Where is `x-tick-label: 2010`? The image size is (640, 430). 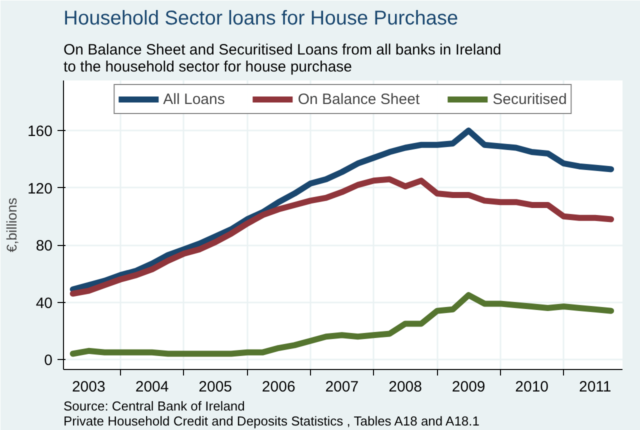 x-tick-label: 2010 is located at coordinates (532, 387).